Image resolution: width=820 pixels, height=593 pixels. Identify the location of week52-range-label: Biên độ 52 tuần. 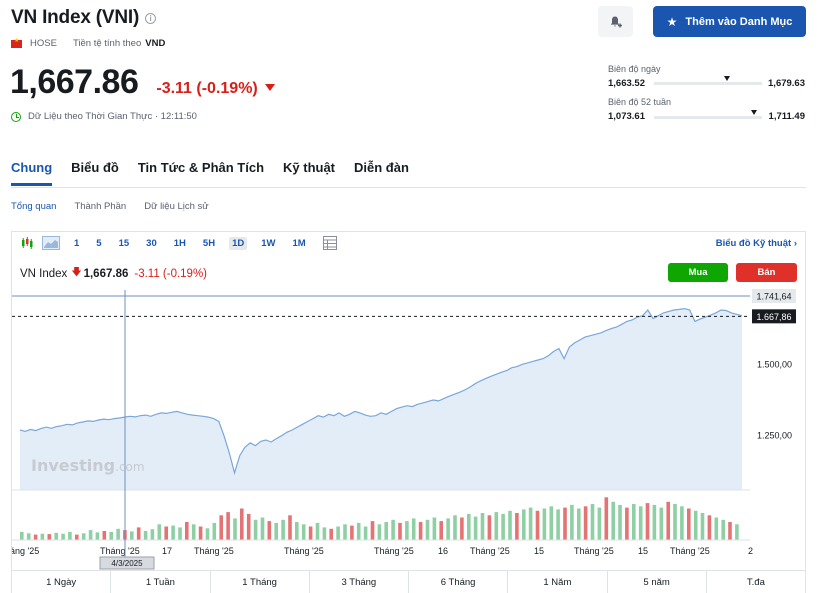
(640, 102).